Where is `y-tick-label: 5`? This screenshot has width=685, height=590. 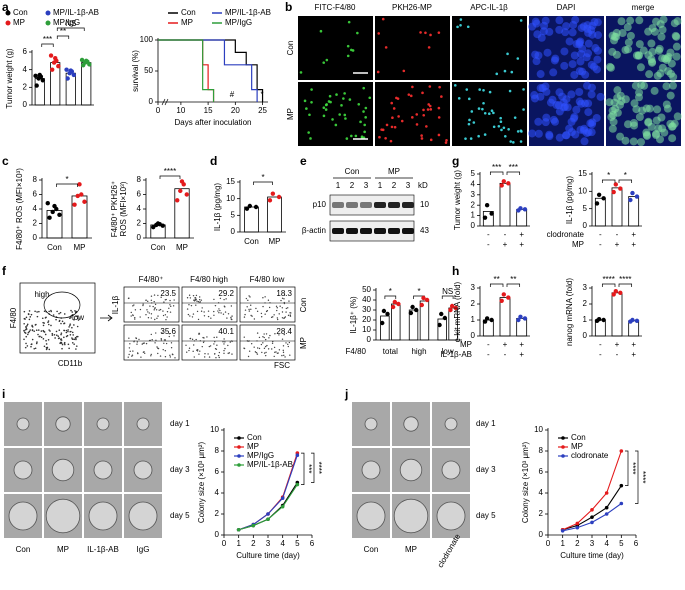 y-tick-label: 5 is located at coordinates (585, 208).